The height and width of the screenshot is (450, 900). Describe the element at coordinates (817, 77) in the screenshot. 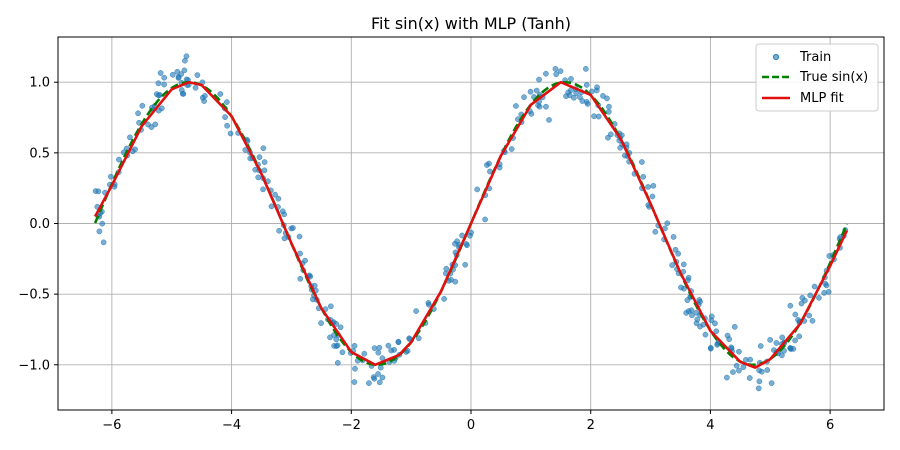

I see `legend-box` at that location.